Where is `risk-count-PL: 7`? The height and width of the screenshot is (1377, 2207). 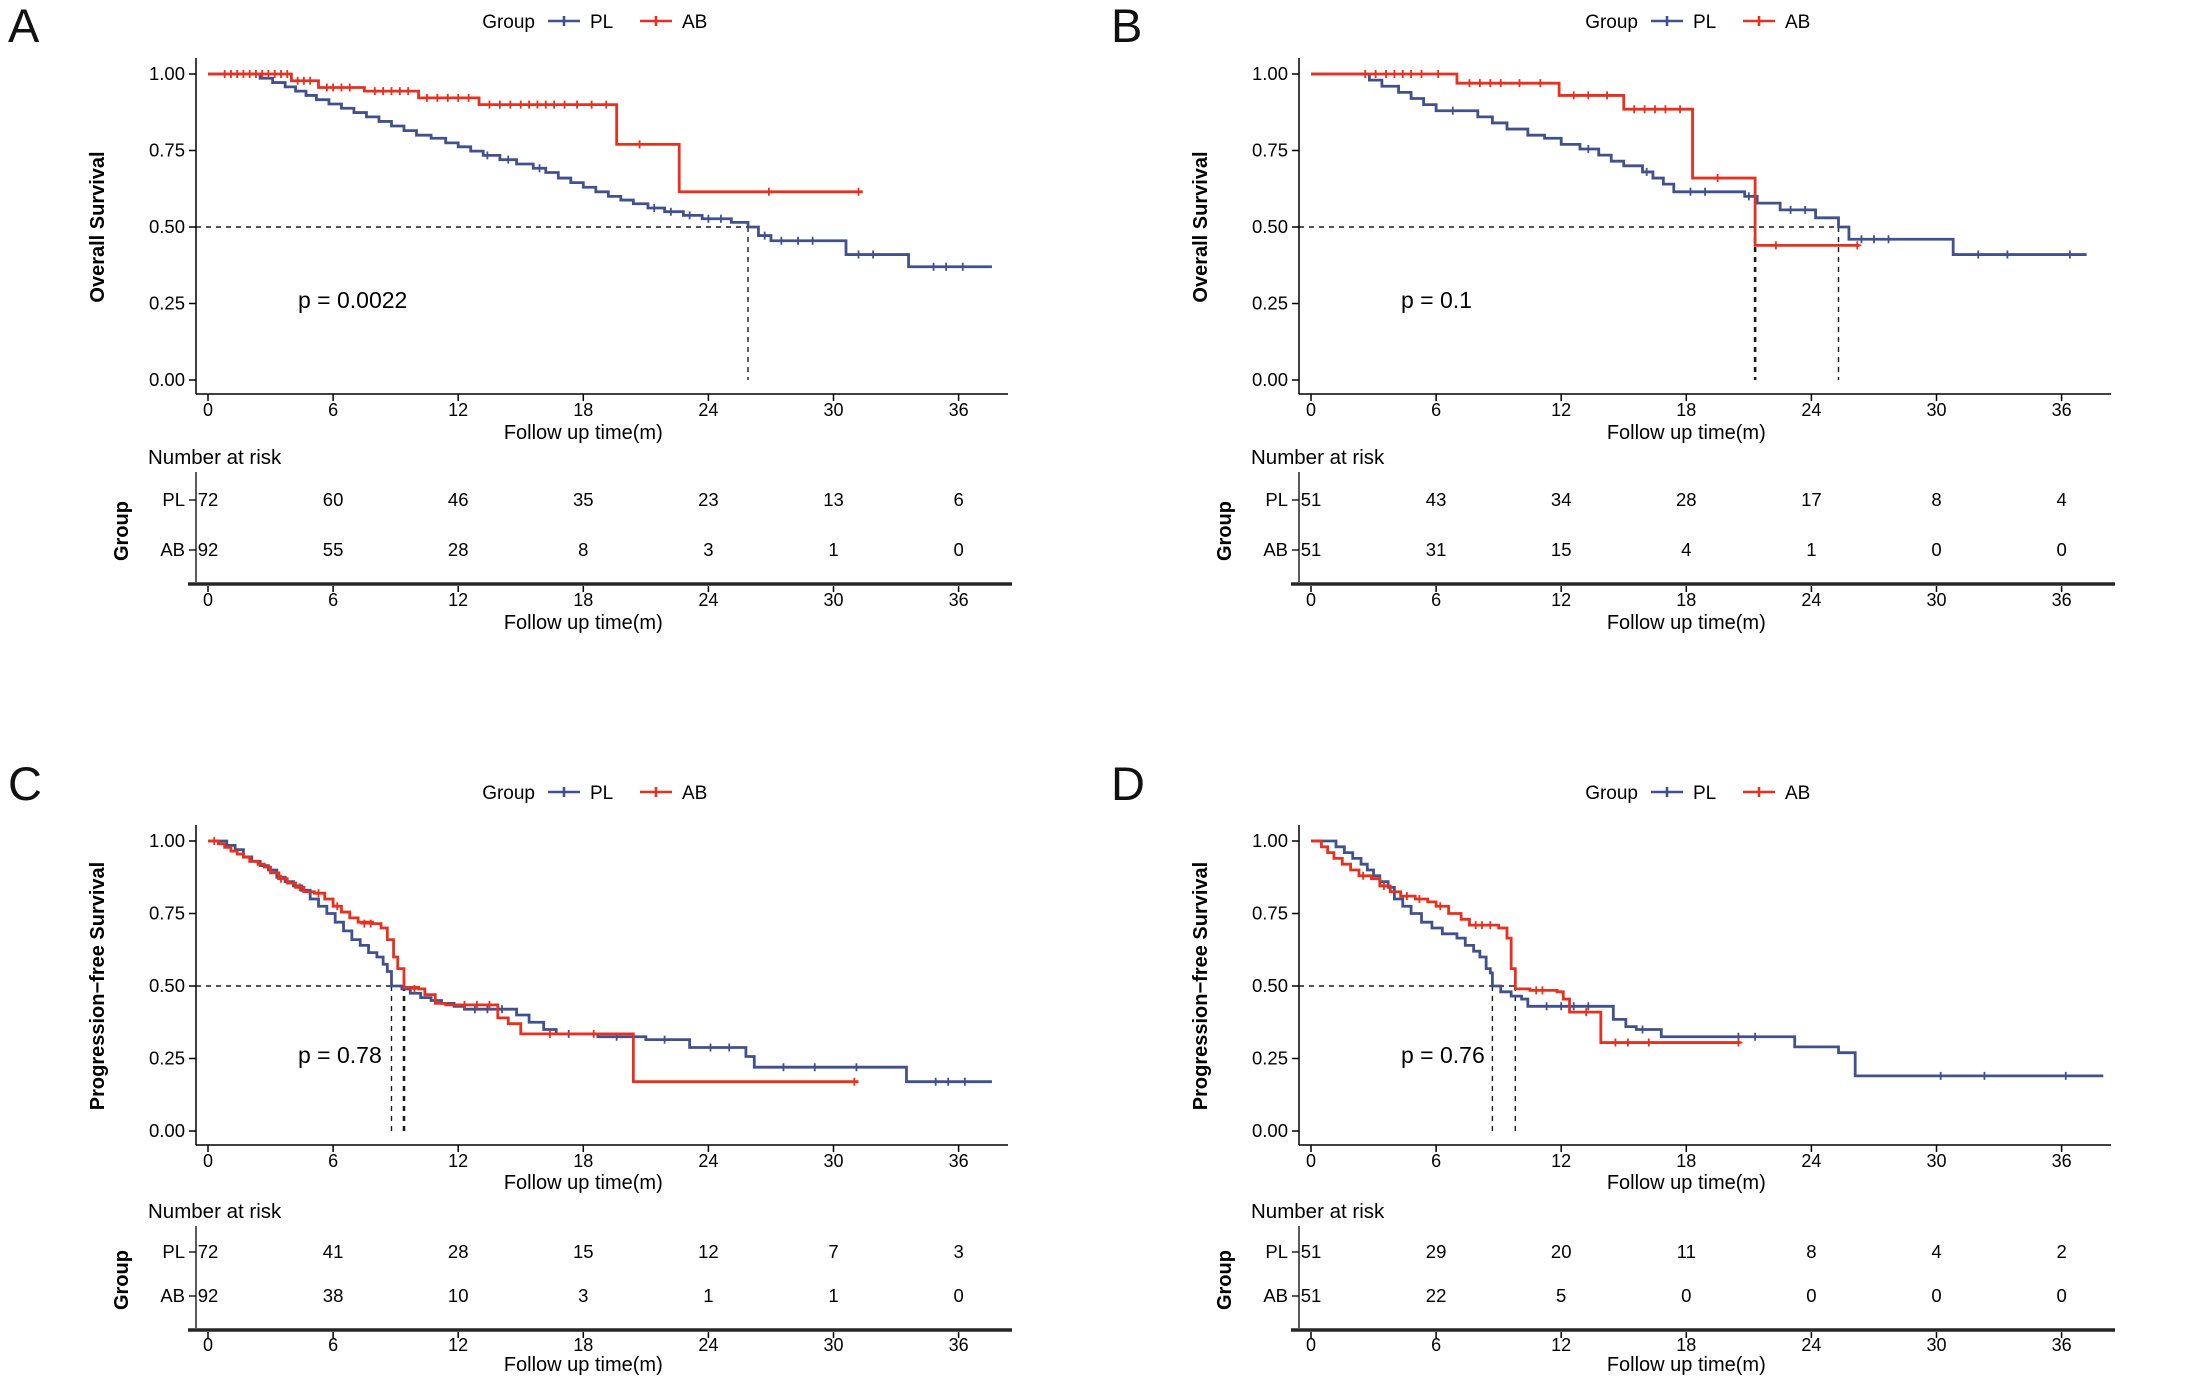 risk-count-PL: 7 is located at coordinates (833, 1251).